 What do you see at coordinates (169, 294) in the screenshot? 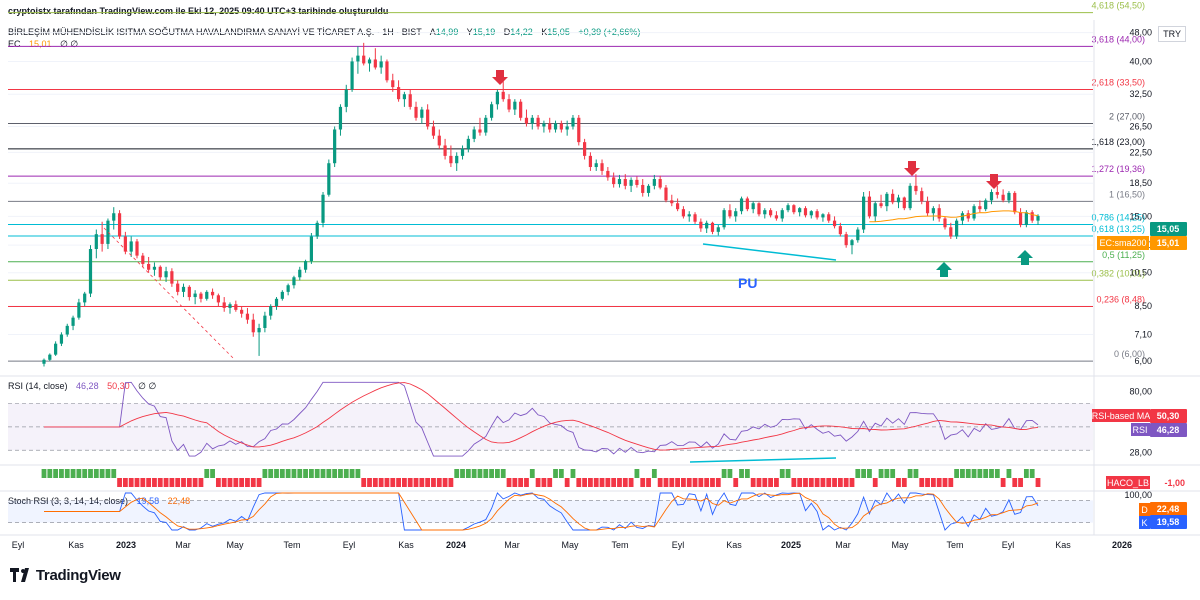
I see `dashed-trendline` at bounding box center [169, 294].